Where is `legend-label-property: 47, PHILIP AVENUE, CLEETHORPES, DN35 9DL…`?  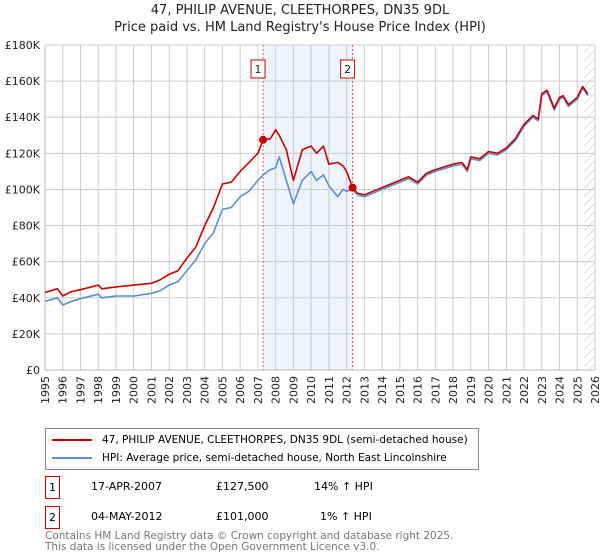 legend-label-property: 47, PHILIP AVENUE, CLEETHORPES, DN35 9DL… is located at coordinates (285, 440).